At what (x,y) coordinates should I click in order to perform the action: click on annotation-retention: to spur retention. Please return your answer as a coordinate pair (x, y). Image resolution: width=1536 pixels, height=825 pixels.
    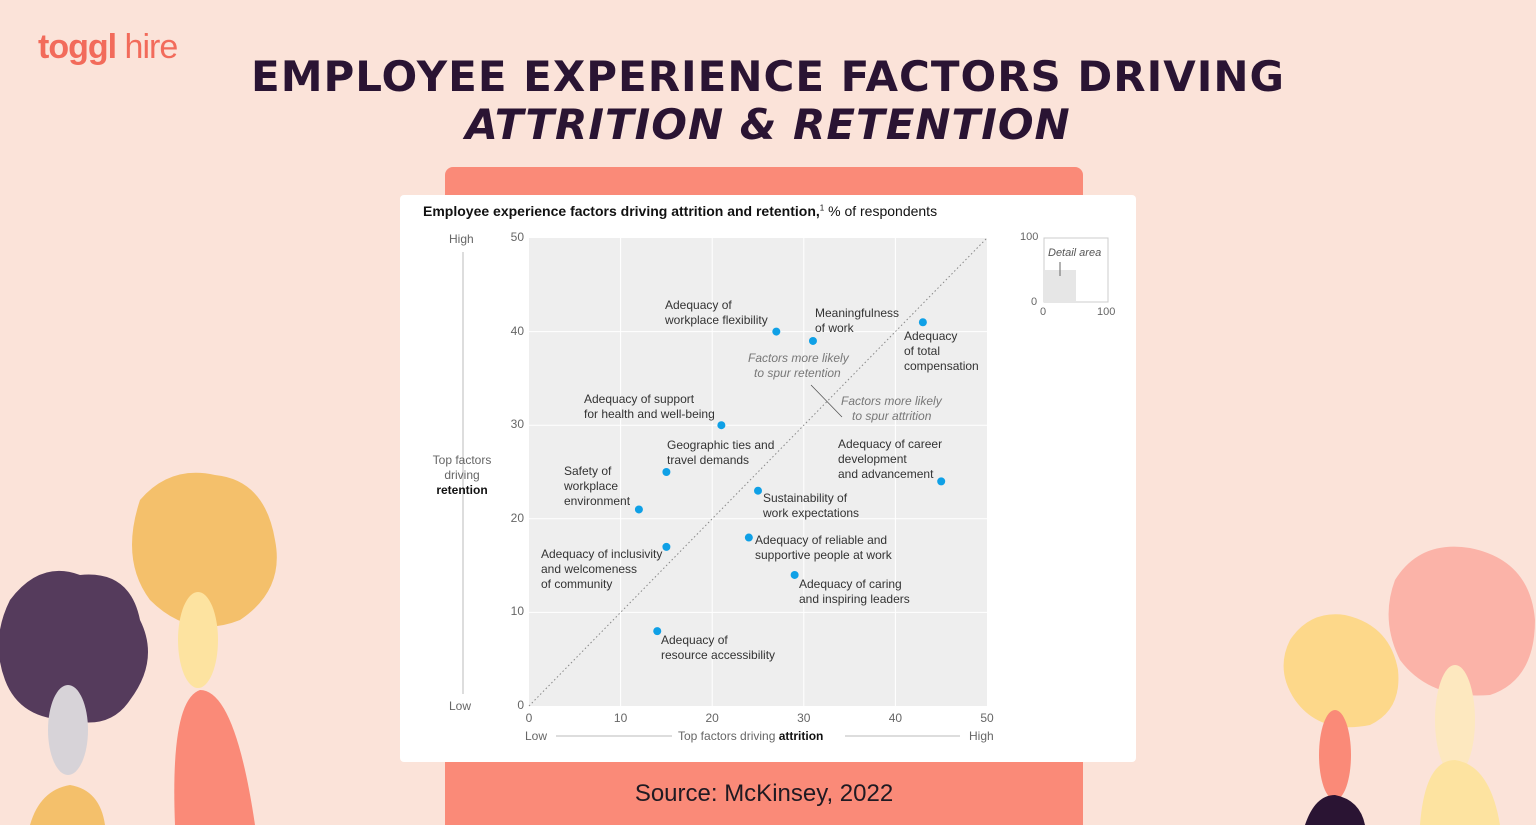
    Looking at the image, I should click on (797, 373).